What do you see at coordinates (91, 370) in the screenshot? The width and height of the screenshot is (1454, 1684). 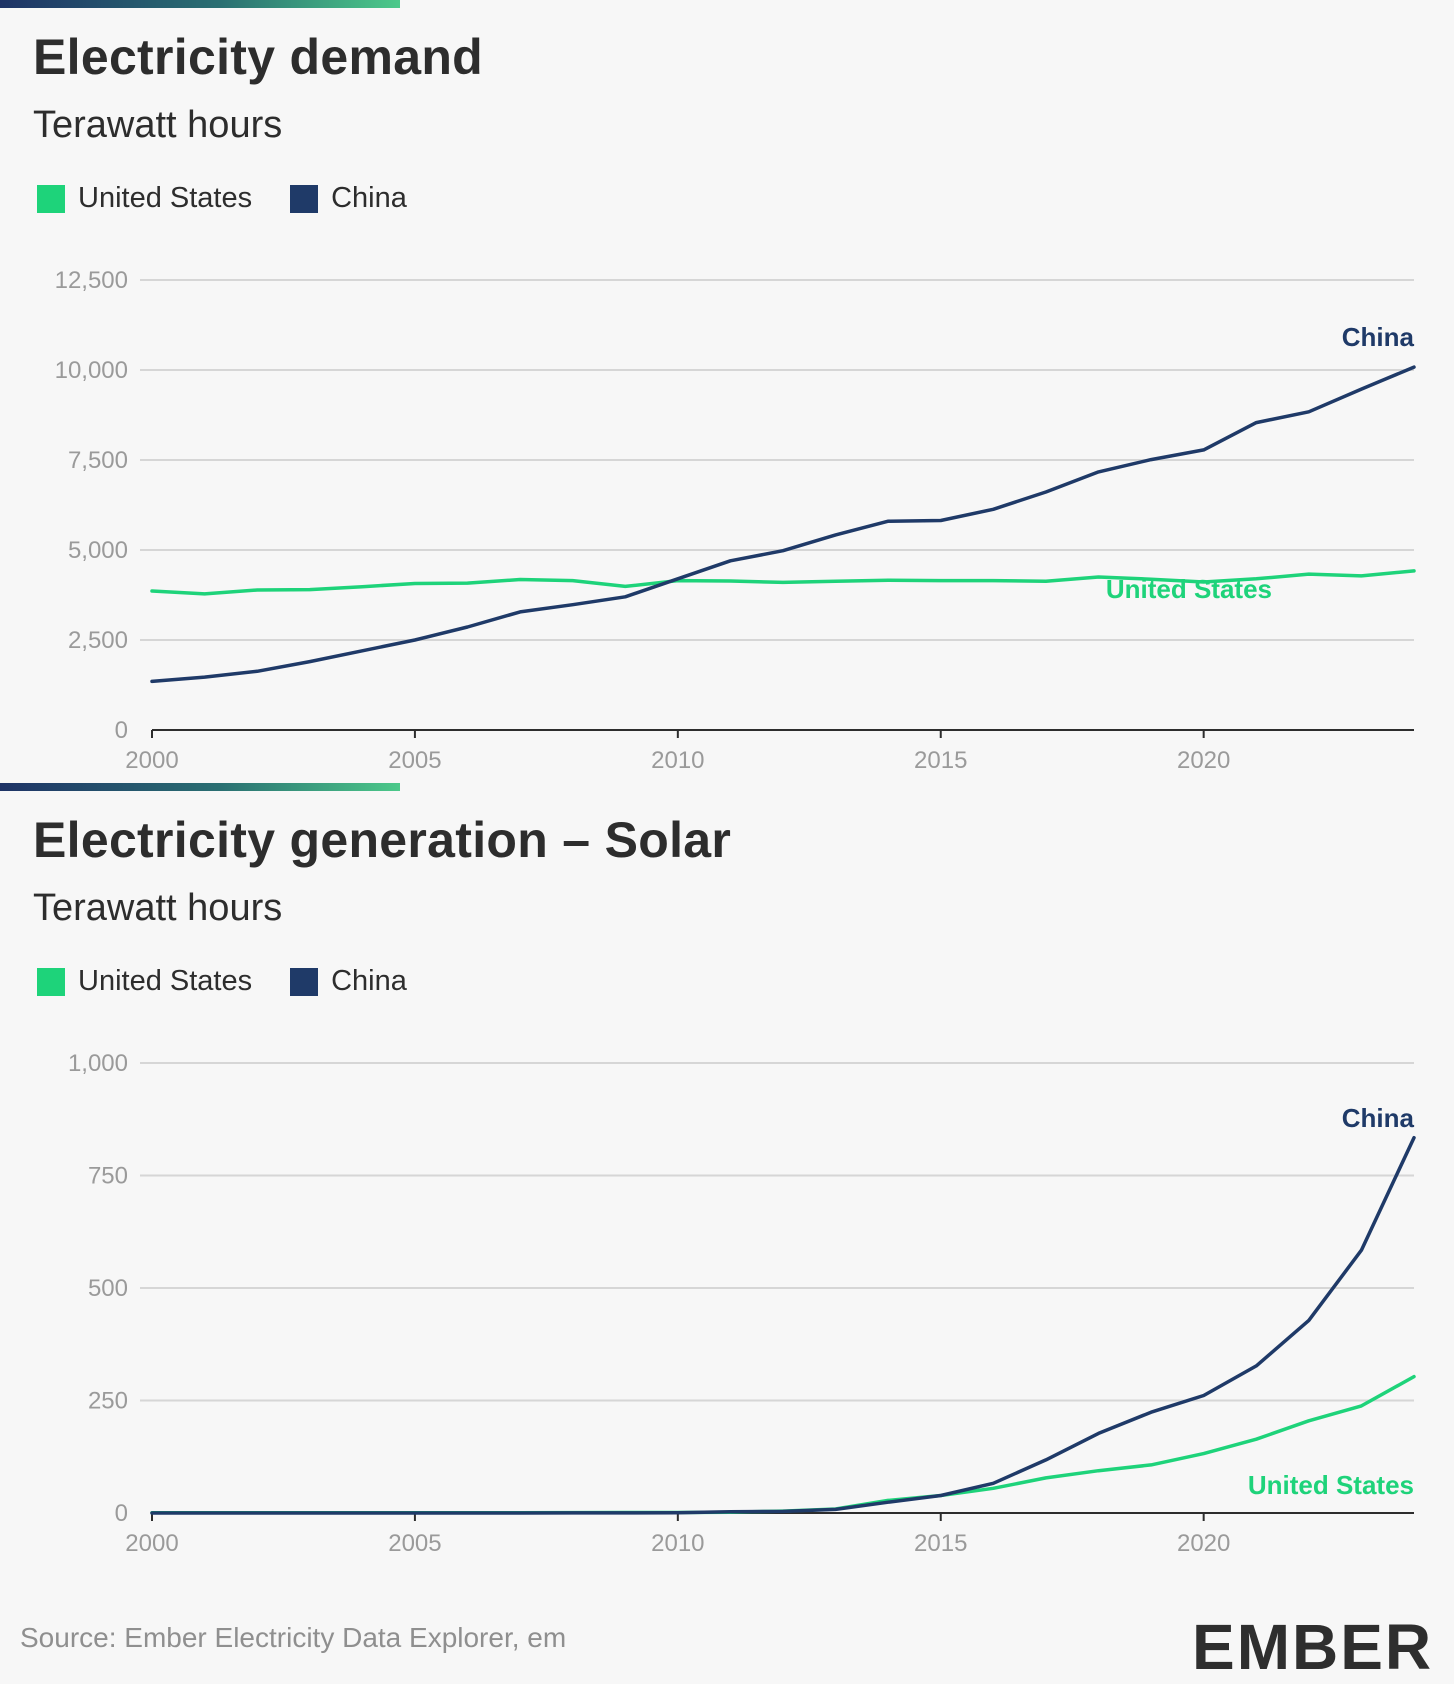 I see `y-tick-label: 10,000` at bounding box center [91, 370].